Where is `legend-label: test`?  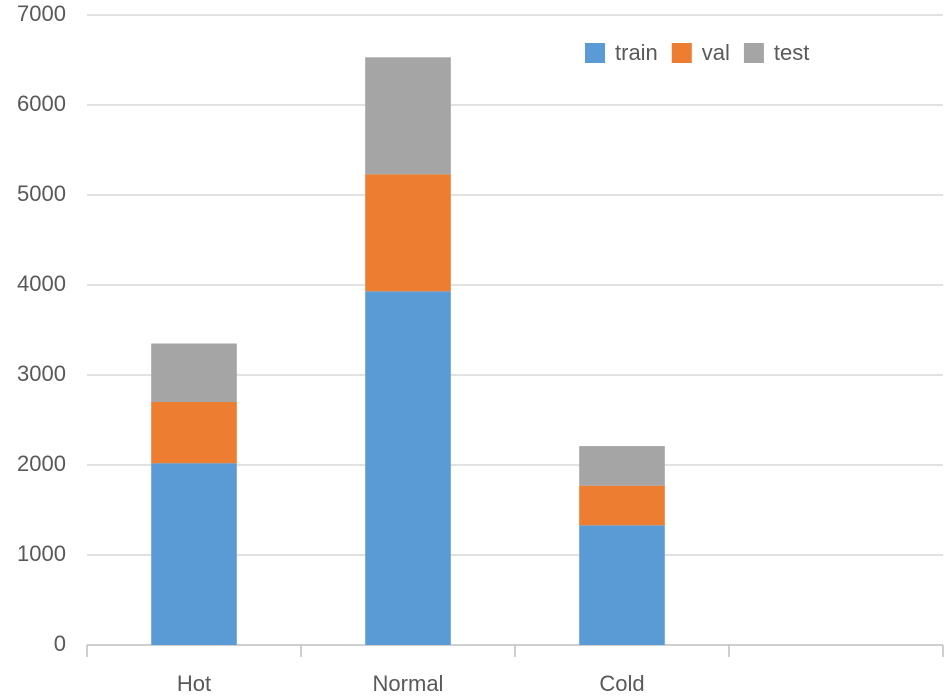 legend-label: test is located at coordinates (791, 52).